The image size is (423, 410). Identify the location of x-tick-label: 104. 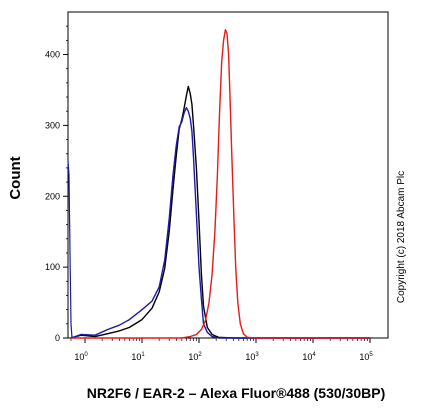
(309, 357).